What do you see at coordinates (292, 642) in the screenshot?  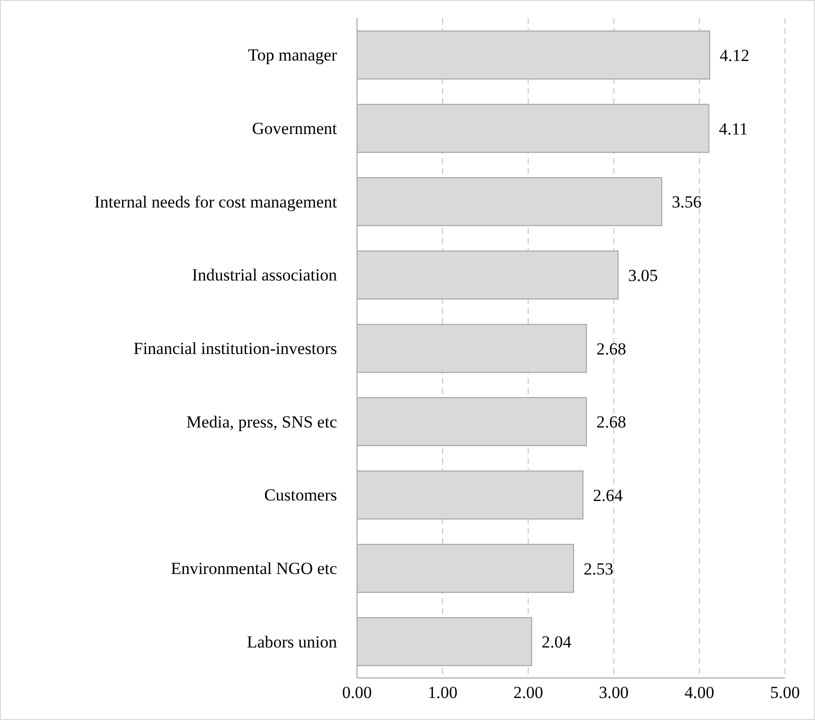 I see `y-tick-label: Labors union` at bounding box center [292, 642].